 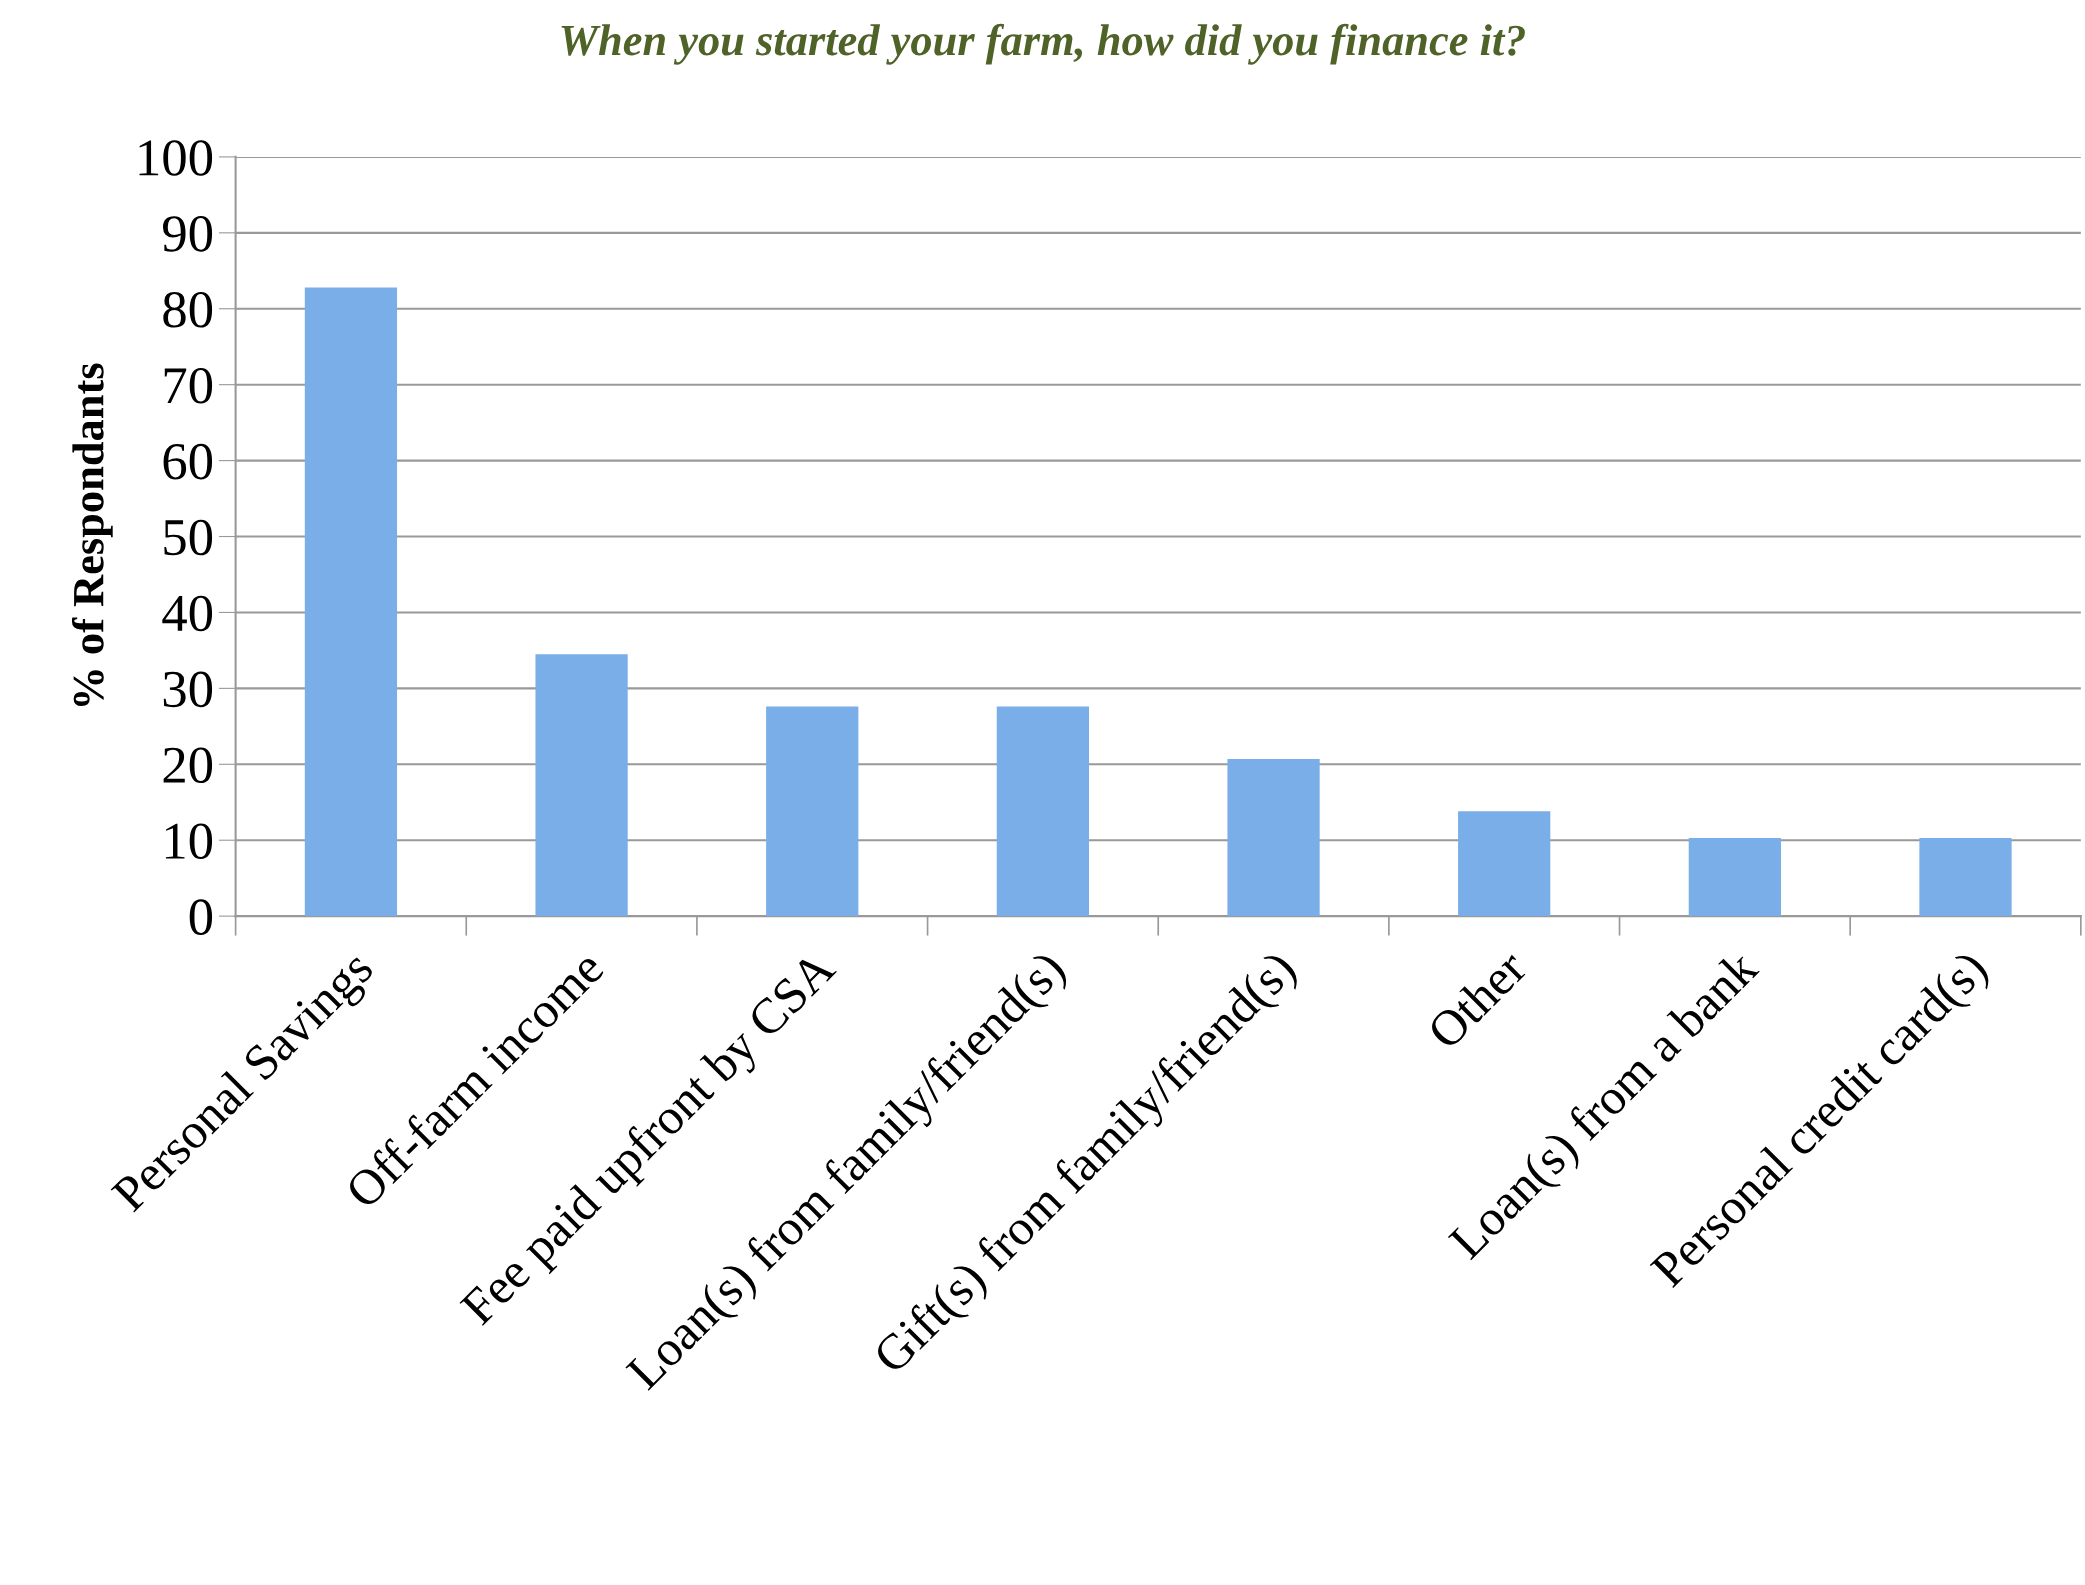 What do you see at coordinates (201, 917) in the screenshot?
I see `y-tick-label: 0` at bounding box center [201, 917].